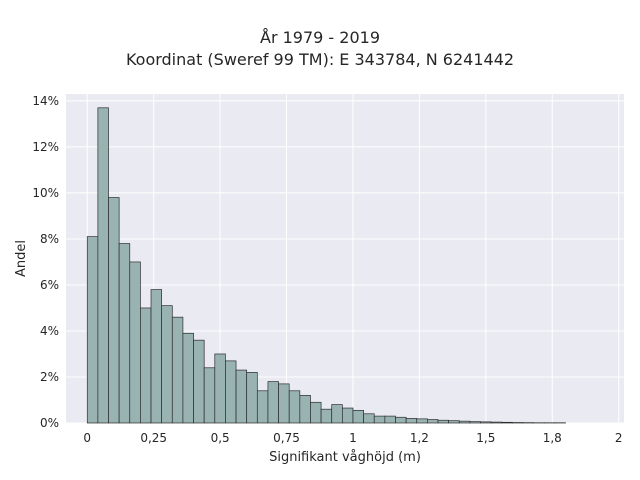 The width and height of the screenshot is (640, 480). I want to click on y-tick-label: 14%, so click(45, 101).